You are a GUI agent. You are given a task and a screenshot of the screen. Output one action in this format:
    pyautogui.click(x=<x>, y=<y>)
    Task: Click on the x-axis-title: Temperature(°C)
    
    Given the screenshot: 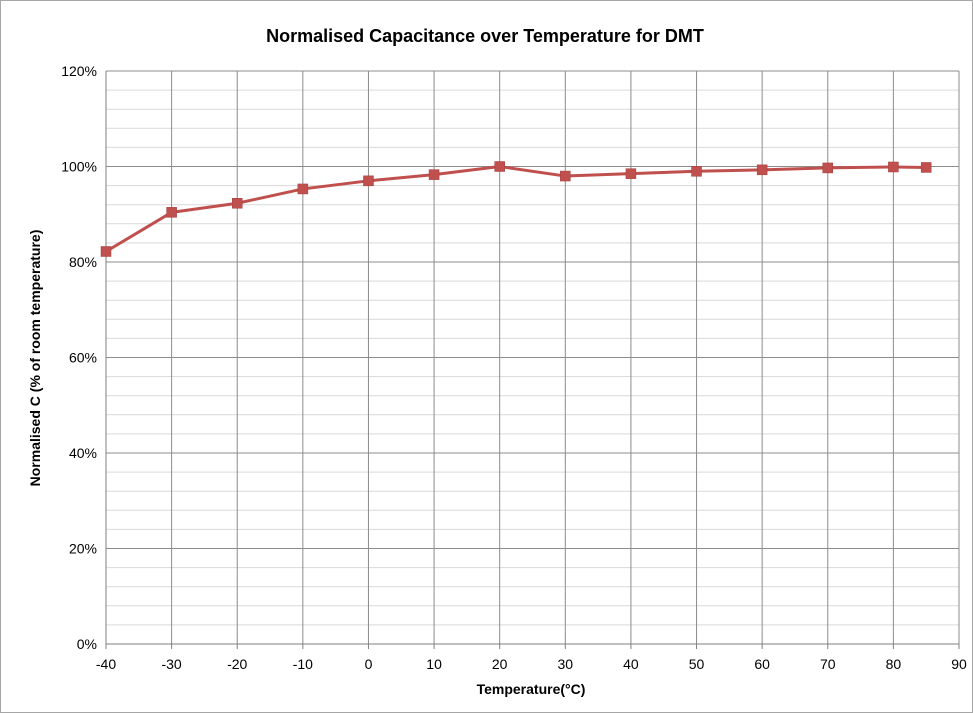 What is the action you would take?
    pyautogui.click(x=531, y=689)
    